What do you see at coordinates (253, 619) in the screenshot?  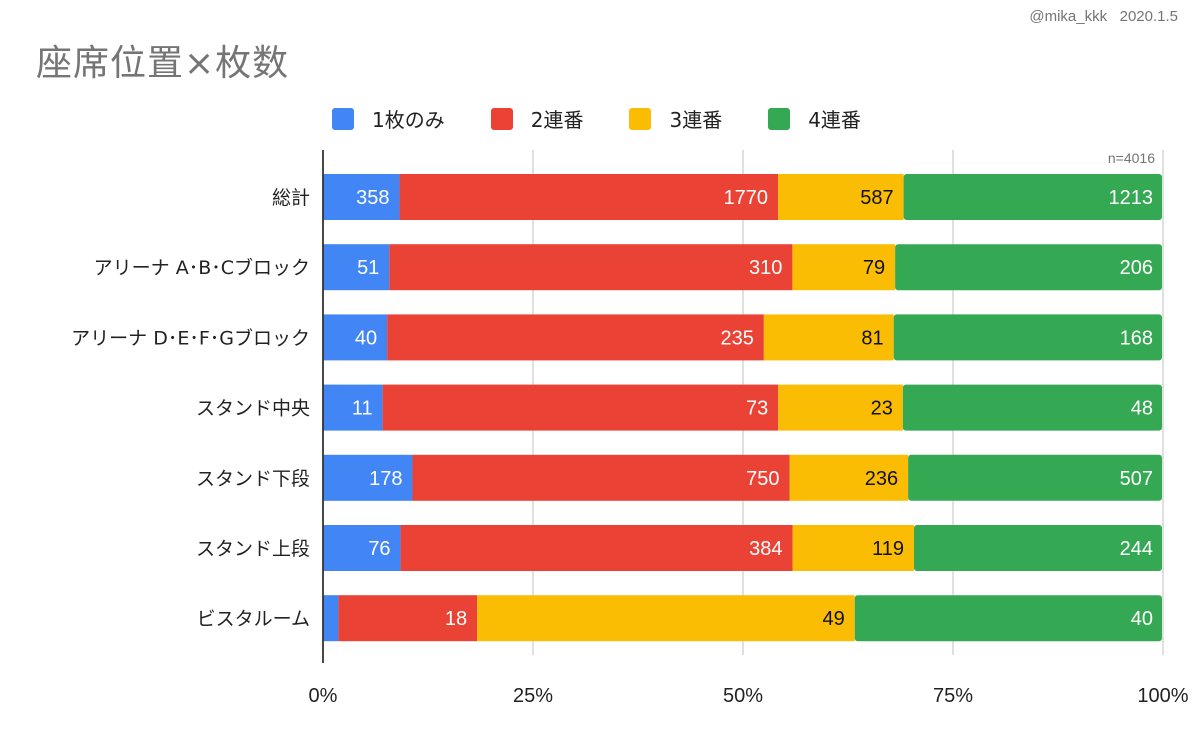 I see `category-label: ビスタルーム` at bounding box center [253, 619].